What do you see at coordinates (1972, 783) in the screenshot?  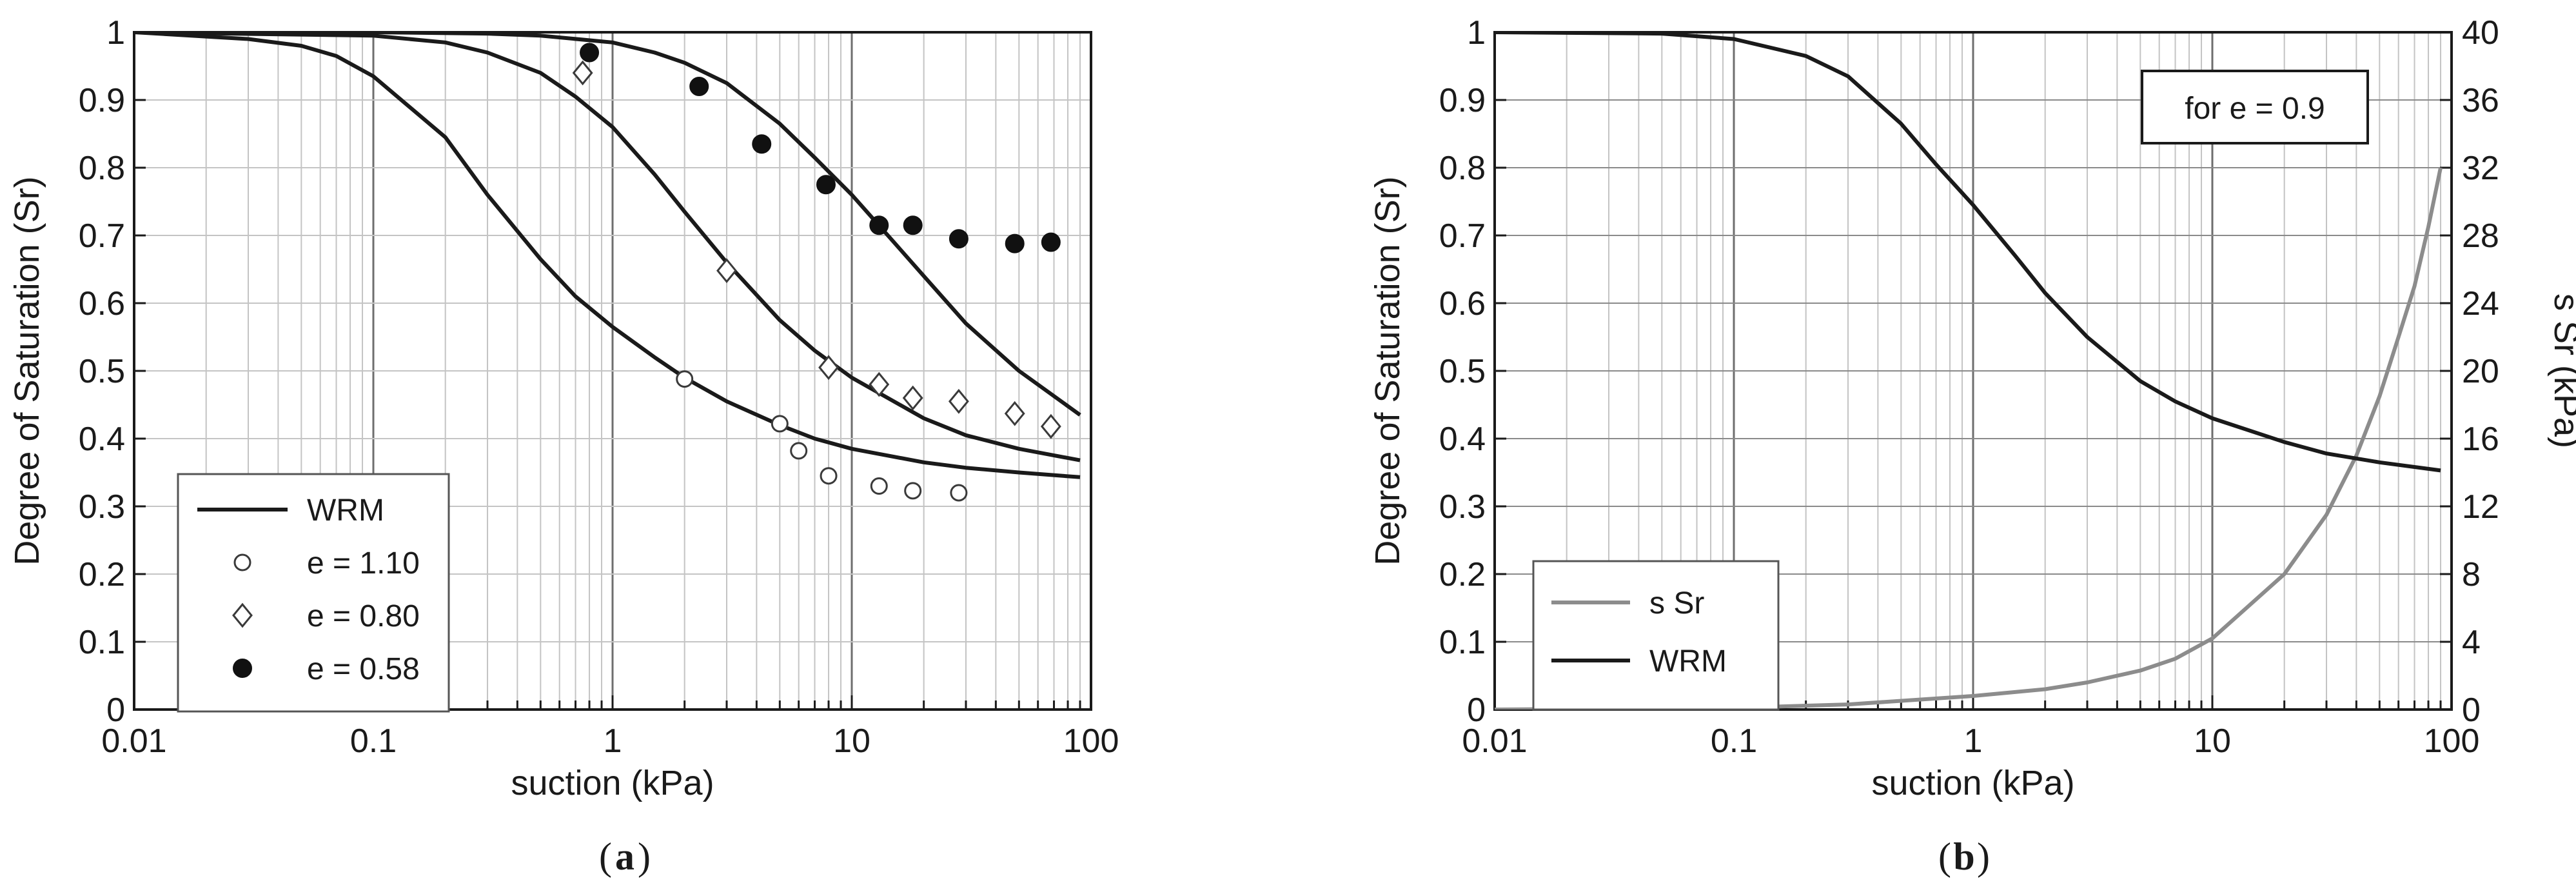 I see `panel-b-x-axis-label: suction (kPa)` at bounding box center [1972, 783].